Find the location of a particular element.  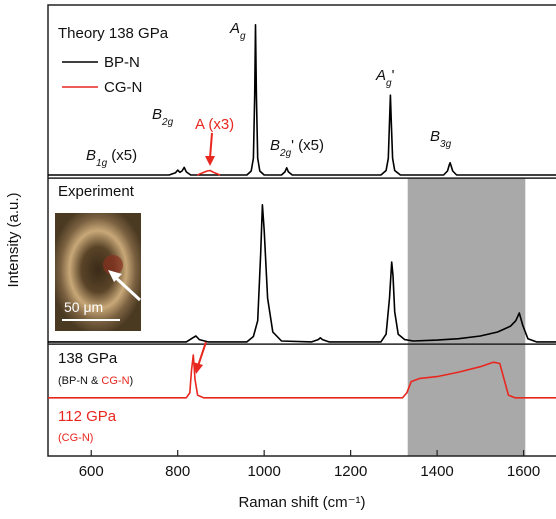

annotation-part: 1g is located at coordinates (102, 163).